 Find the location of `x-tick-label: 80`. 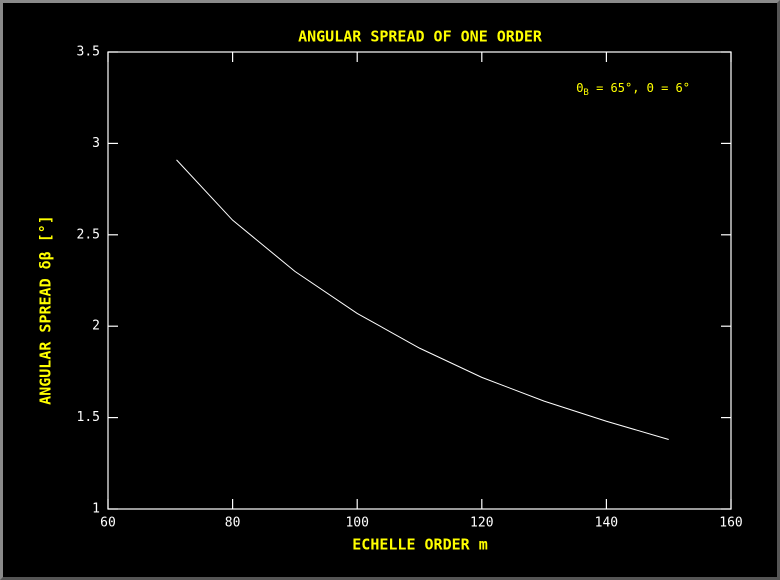

x-tick-label: 80 is located at coordinates (233, 523).